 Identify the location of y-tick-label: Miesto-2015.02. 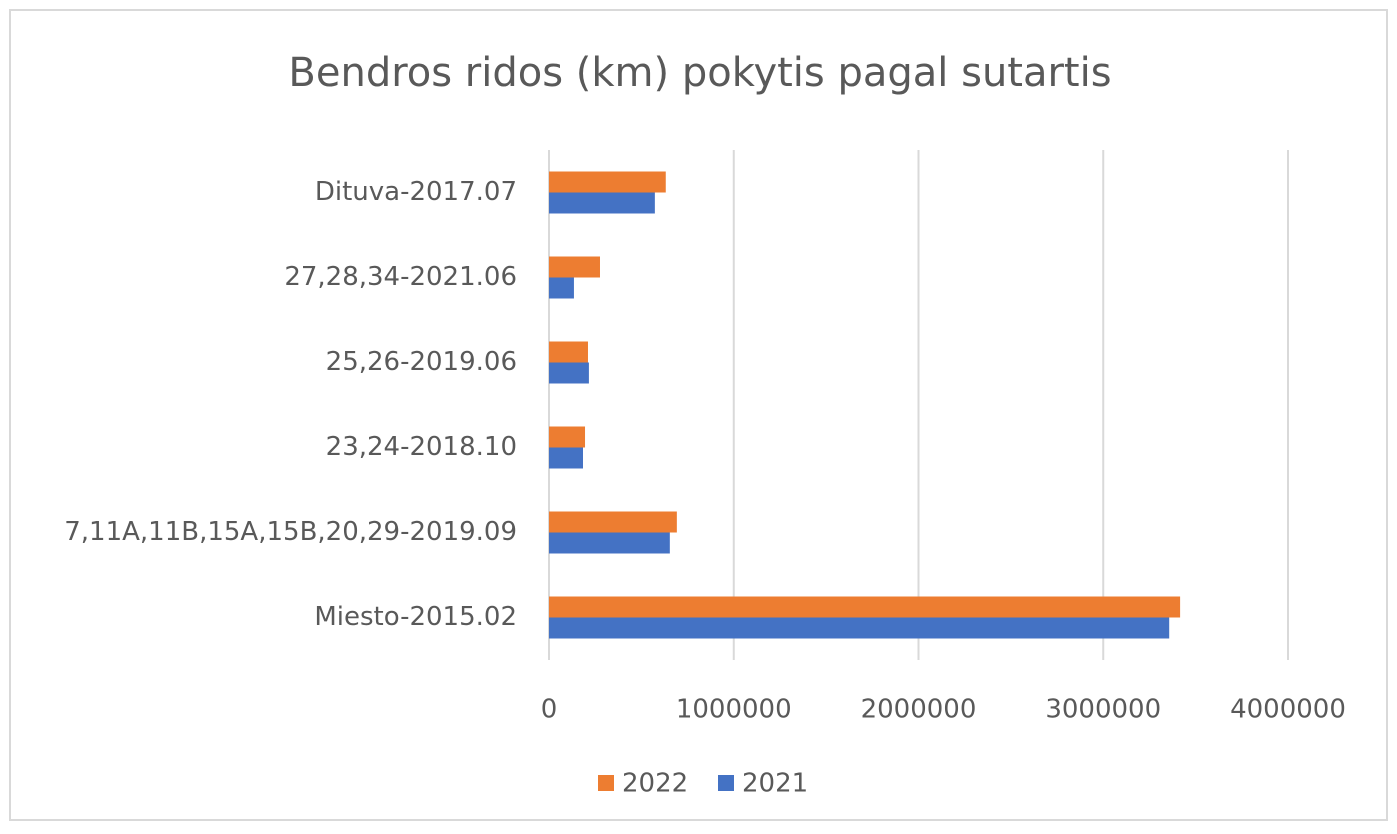
(415, 617).